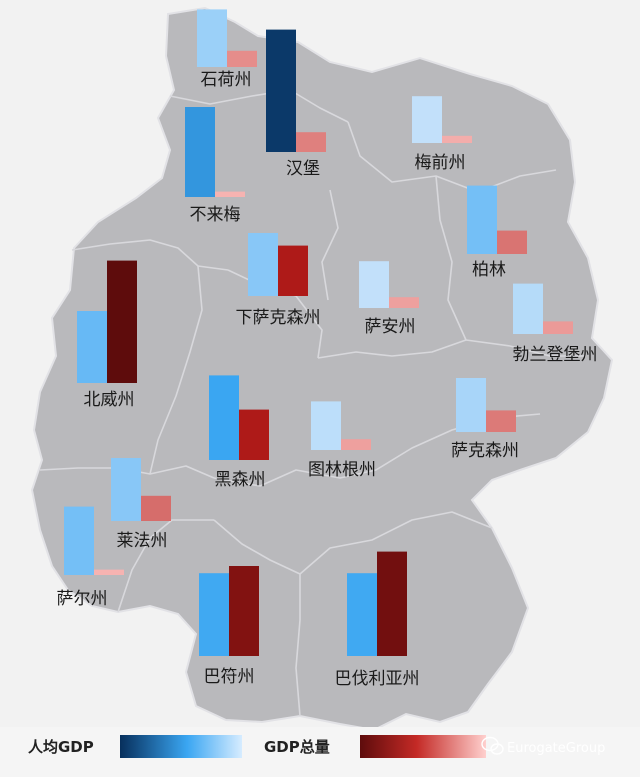 The height and width of the screenshot is (777, 640). Describe the element at coordinates (142, 541) in the screenshot. I see `state-label-12: 莱法州` at that location.